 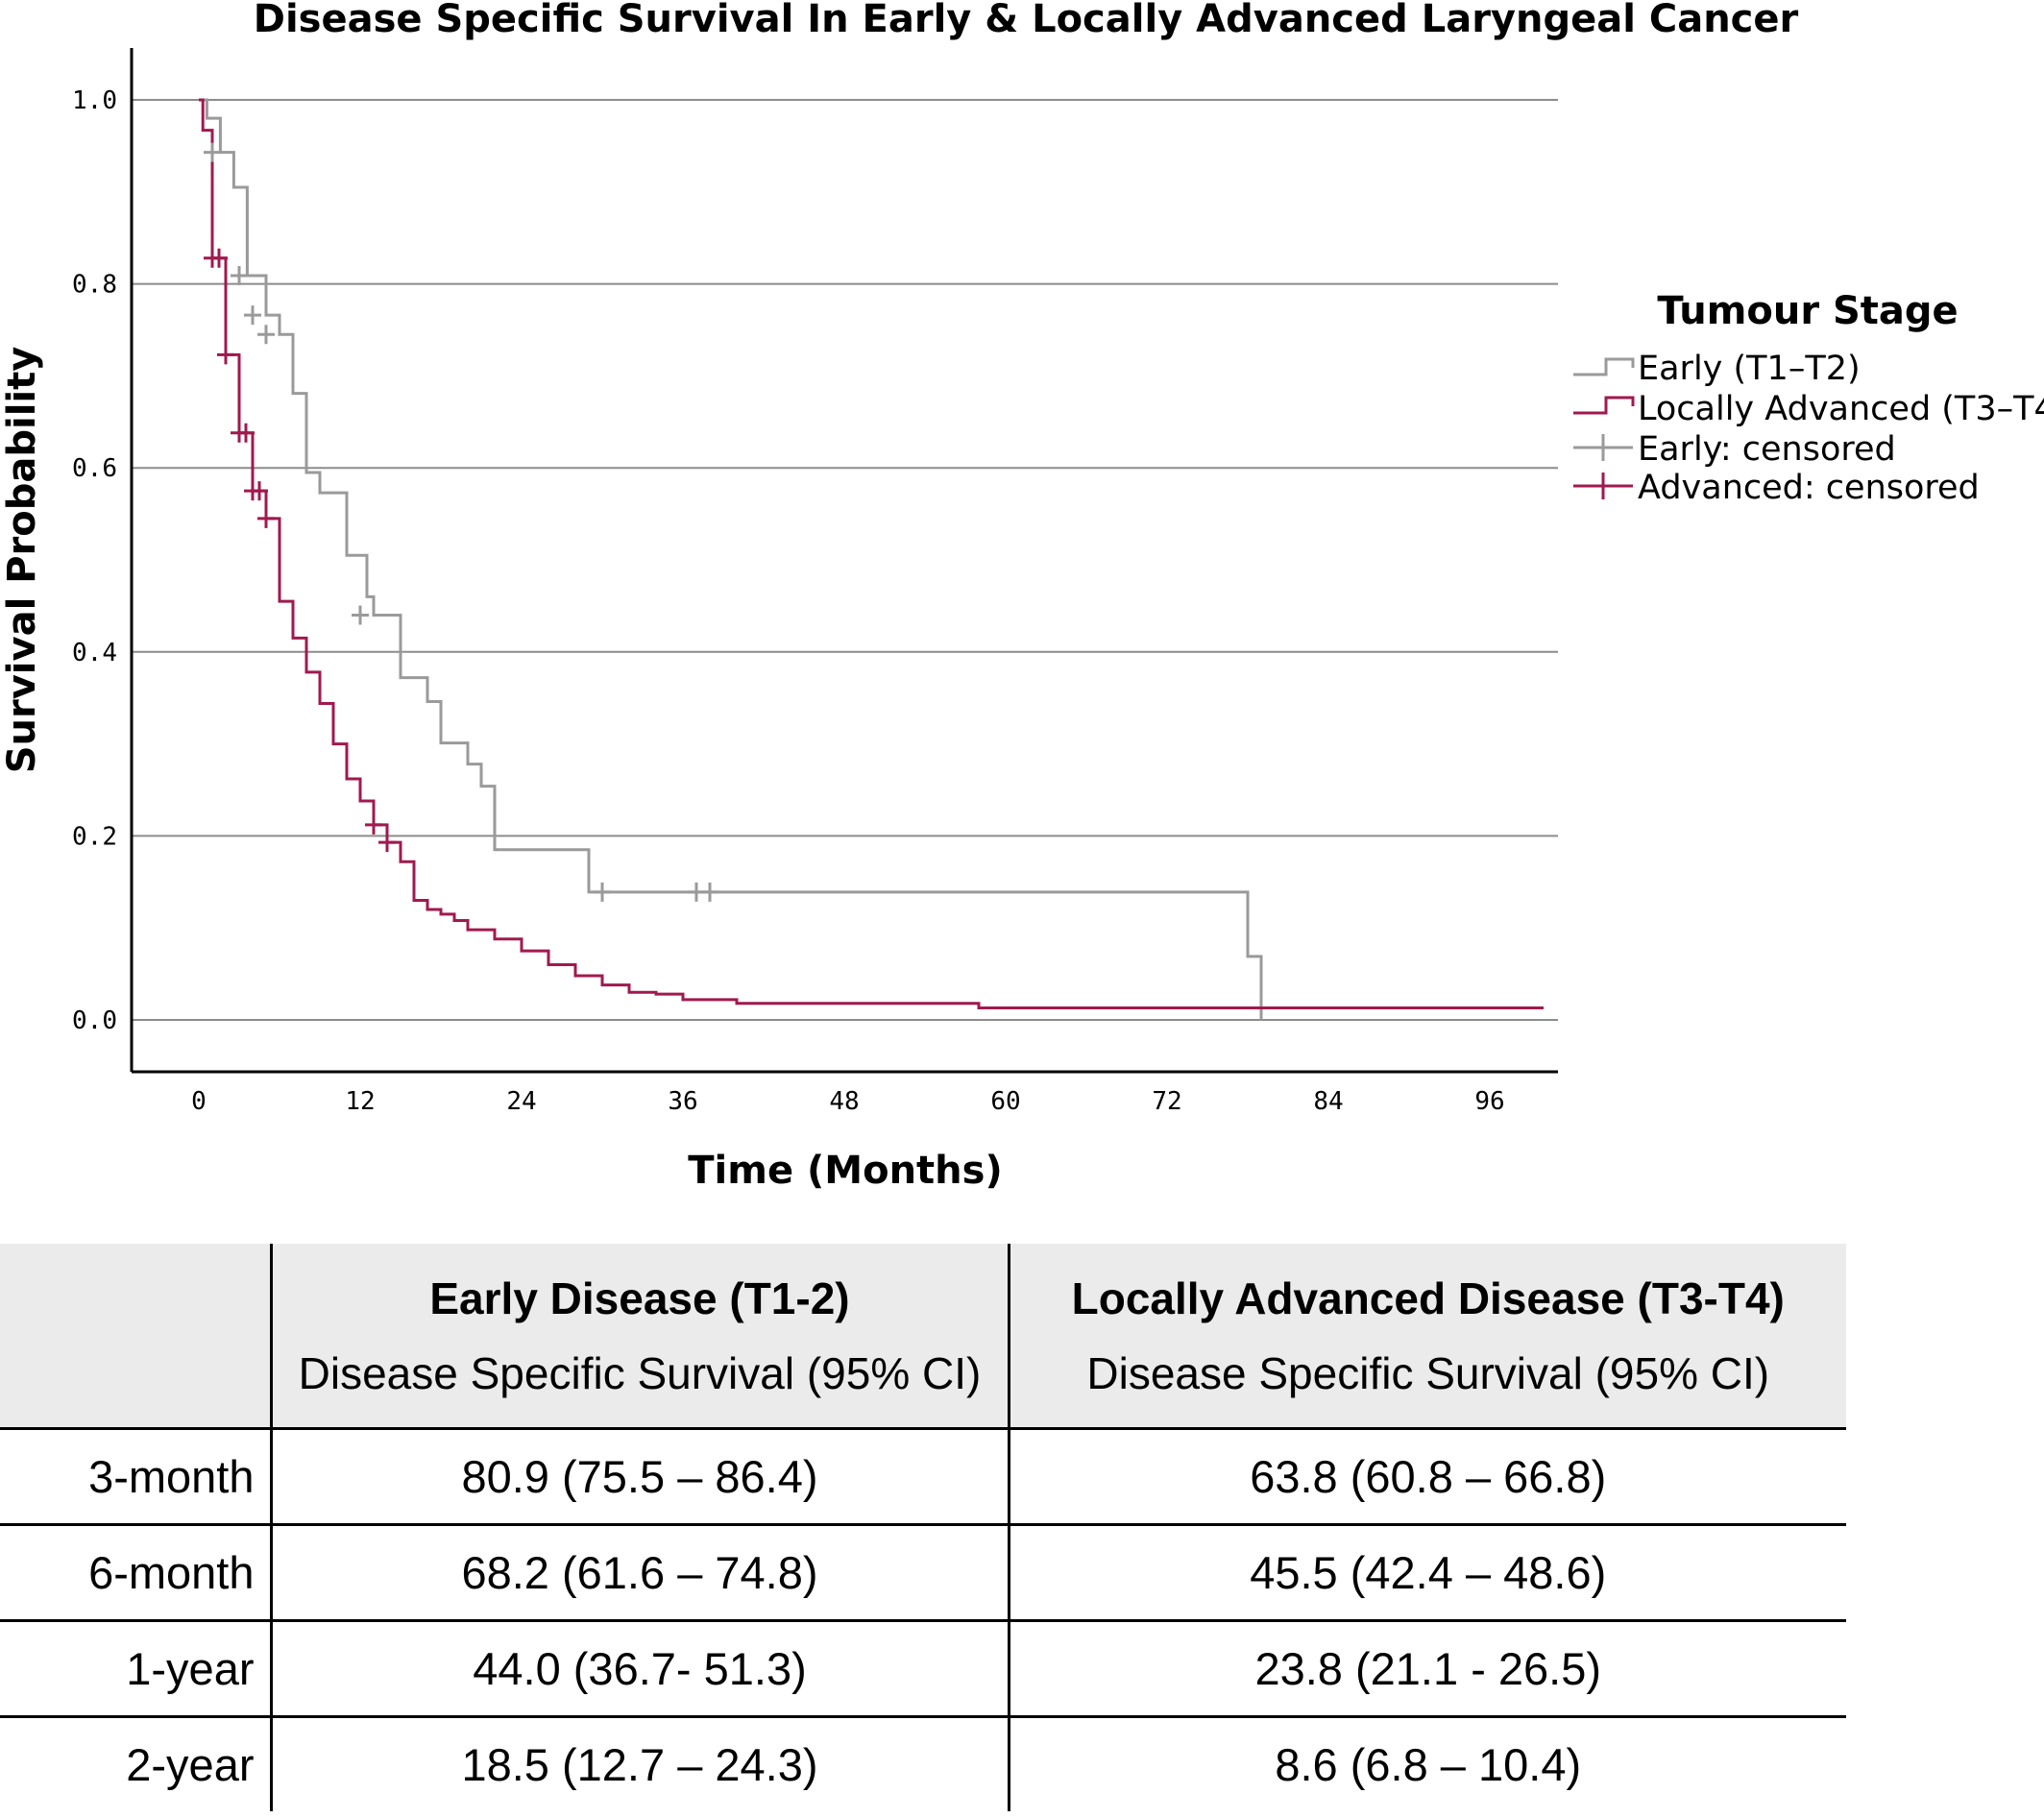 I want to click on row-label: 1-year, so click(x=136, y=1669).